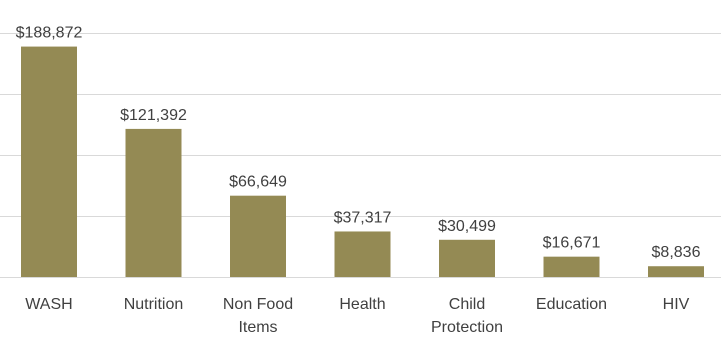 This screenshot has width=721, height=338. What do you see at coordinates (572, 243) in the screenshot?
I see `value-label-5: $16,671` at bounding box center [572, 243].